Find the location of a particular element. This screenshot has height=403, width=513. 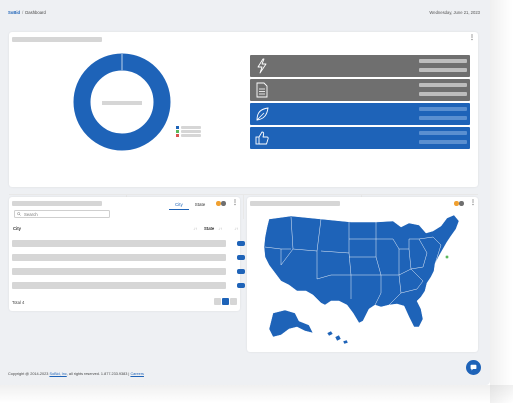

search-icon is located at coordinates (19, 214).